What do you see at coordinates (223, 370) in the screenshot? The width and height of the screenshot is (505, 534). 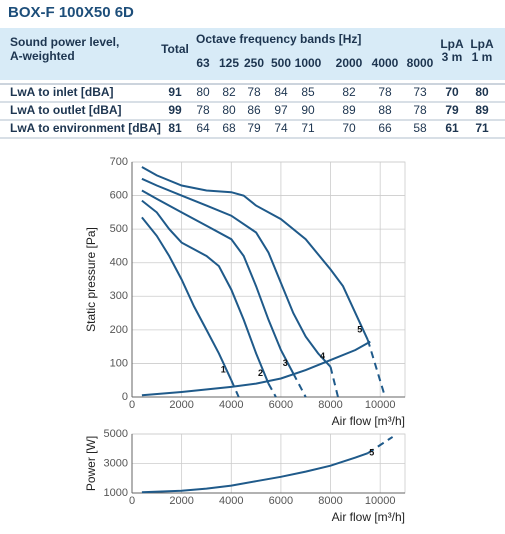 I see `curve-label: 1` at bounding box center [223, 370].